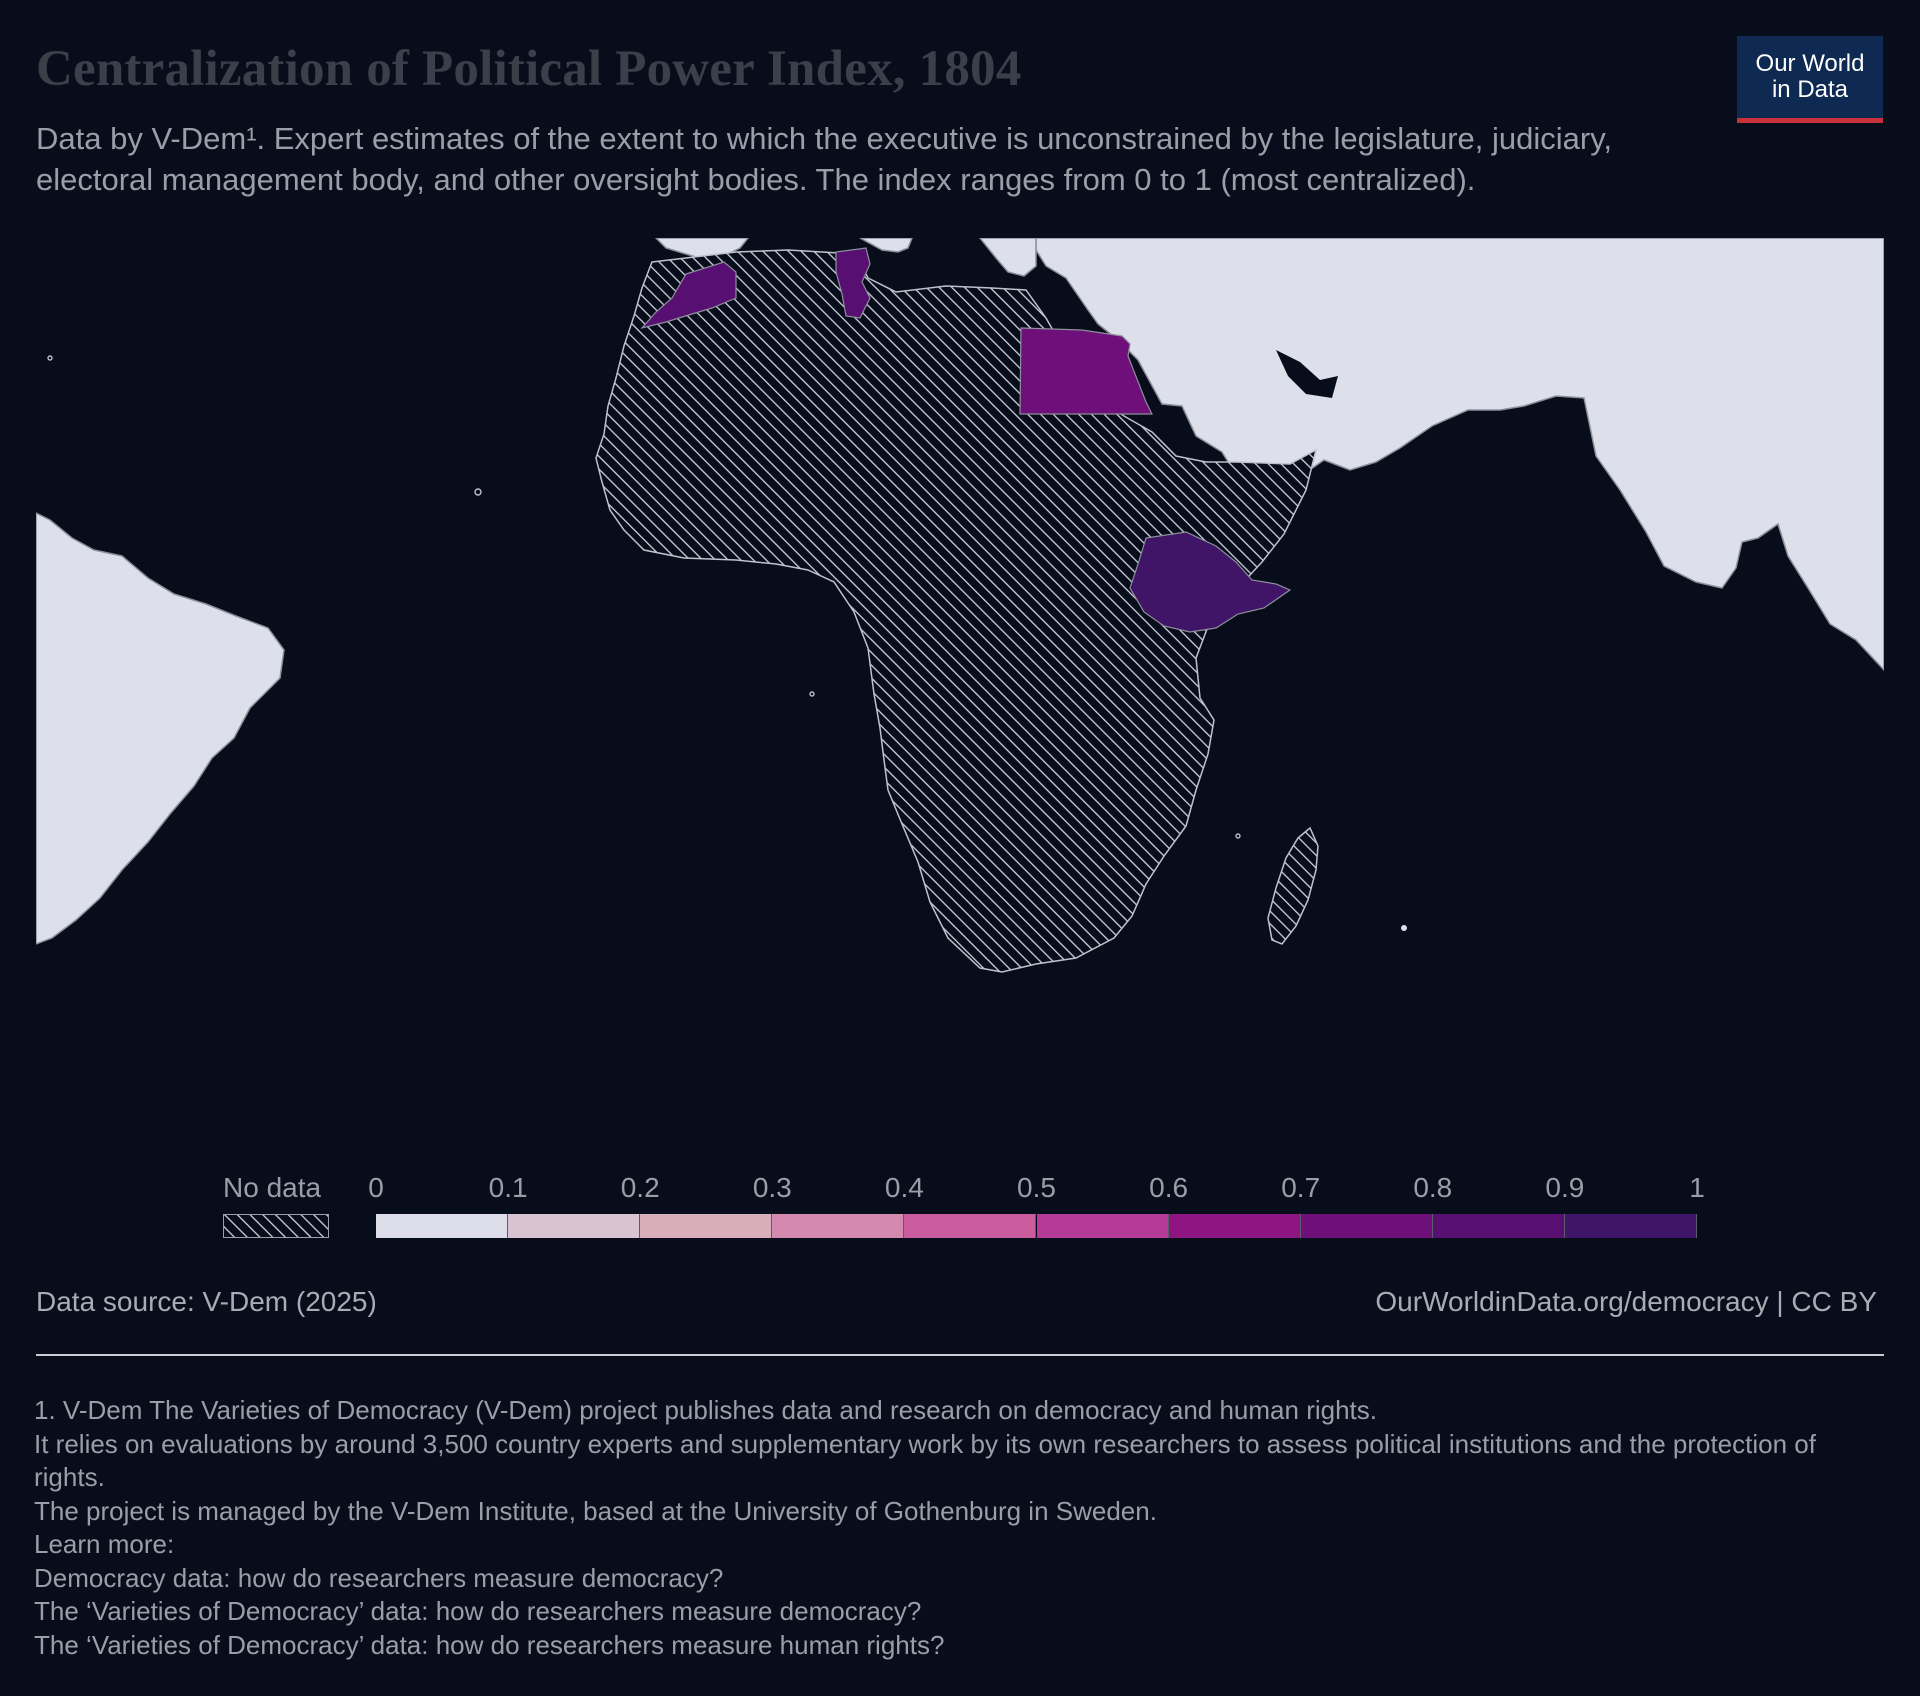 The image size is (1920, 1696). Describe the element at coordinates (960, 1200) in the screenshot. I see `color-legend: No data 0 0.1 0.2 0.3 0.4 0.5 0.6 0.7 0.8 0.9 1` at that location.